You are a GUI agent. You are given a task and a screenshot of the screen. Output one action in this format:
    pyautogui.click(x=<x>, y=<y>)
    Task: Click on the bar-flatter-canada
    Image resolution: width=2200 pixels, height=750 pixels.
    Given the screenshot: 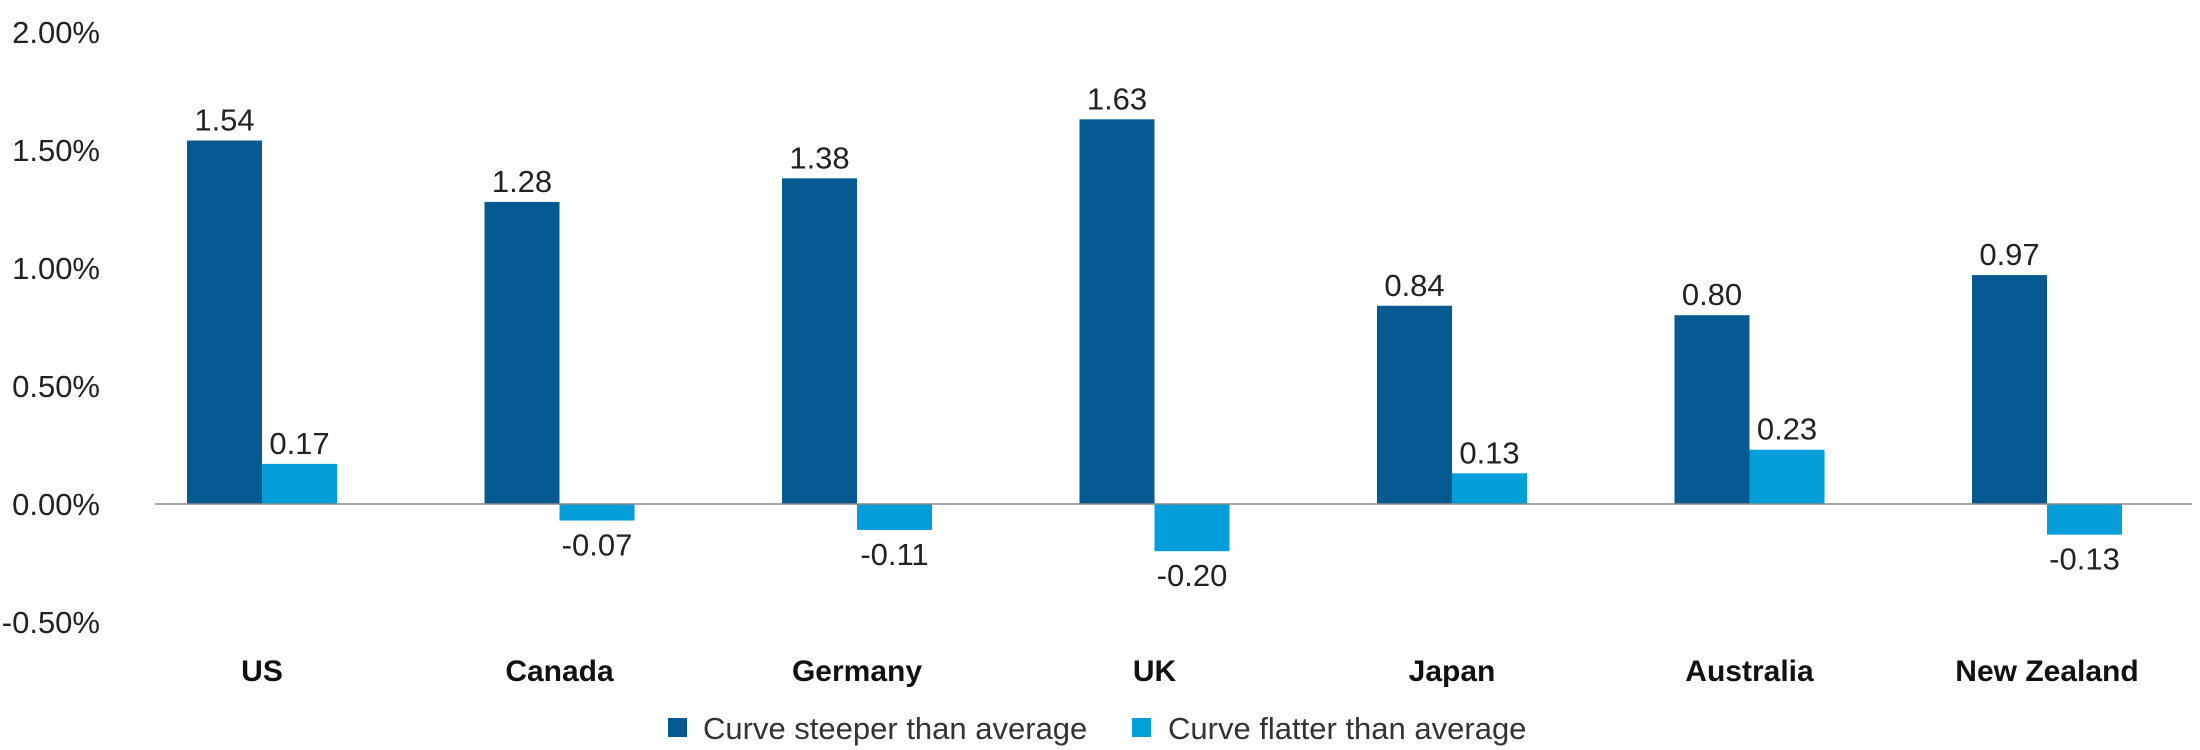 What is the action you would take?
    pyautogui.click(x=597, y=512)
    